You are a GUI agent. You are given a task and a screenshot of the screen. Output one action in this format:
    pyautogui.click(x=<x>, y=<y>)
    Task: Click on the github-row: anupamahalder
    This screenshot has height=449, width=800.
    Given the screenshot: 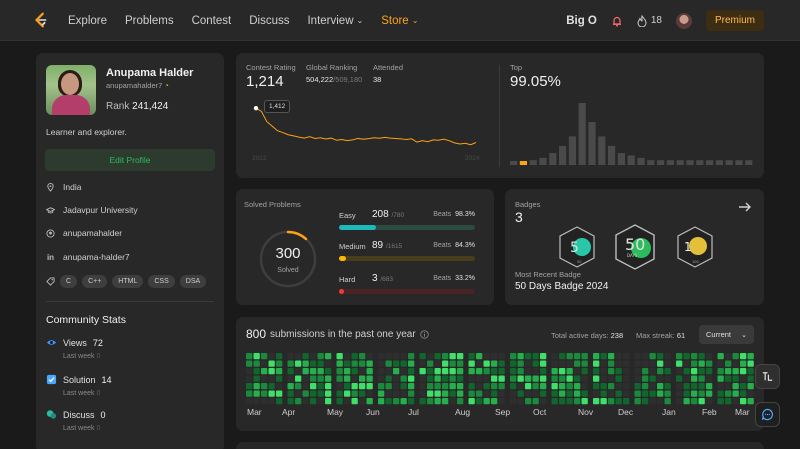 What is the action you would take?
    pyautogui.click(x=84, y=233)
    